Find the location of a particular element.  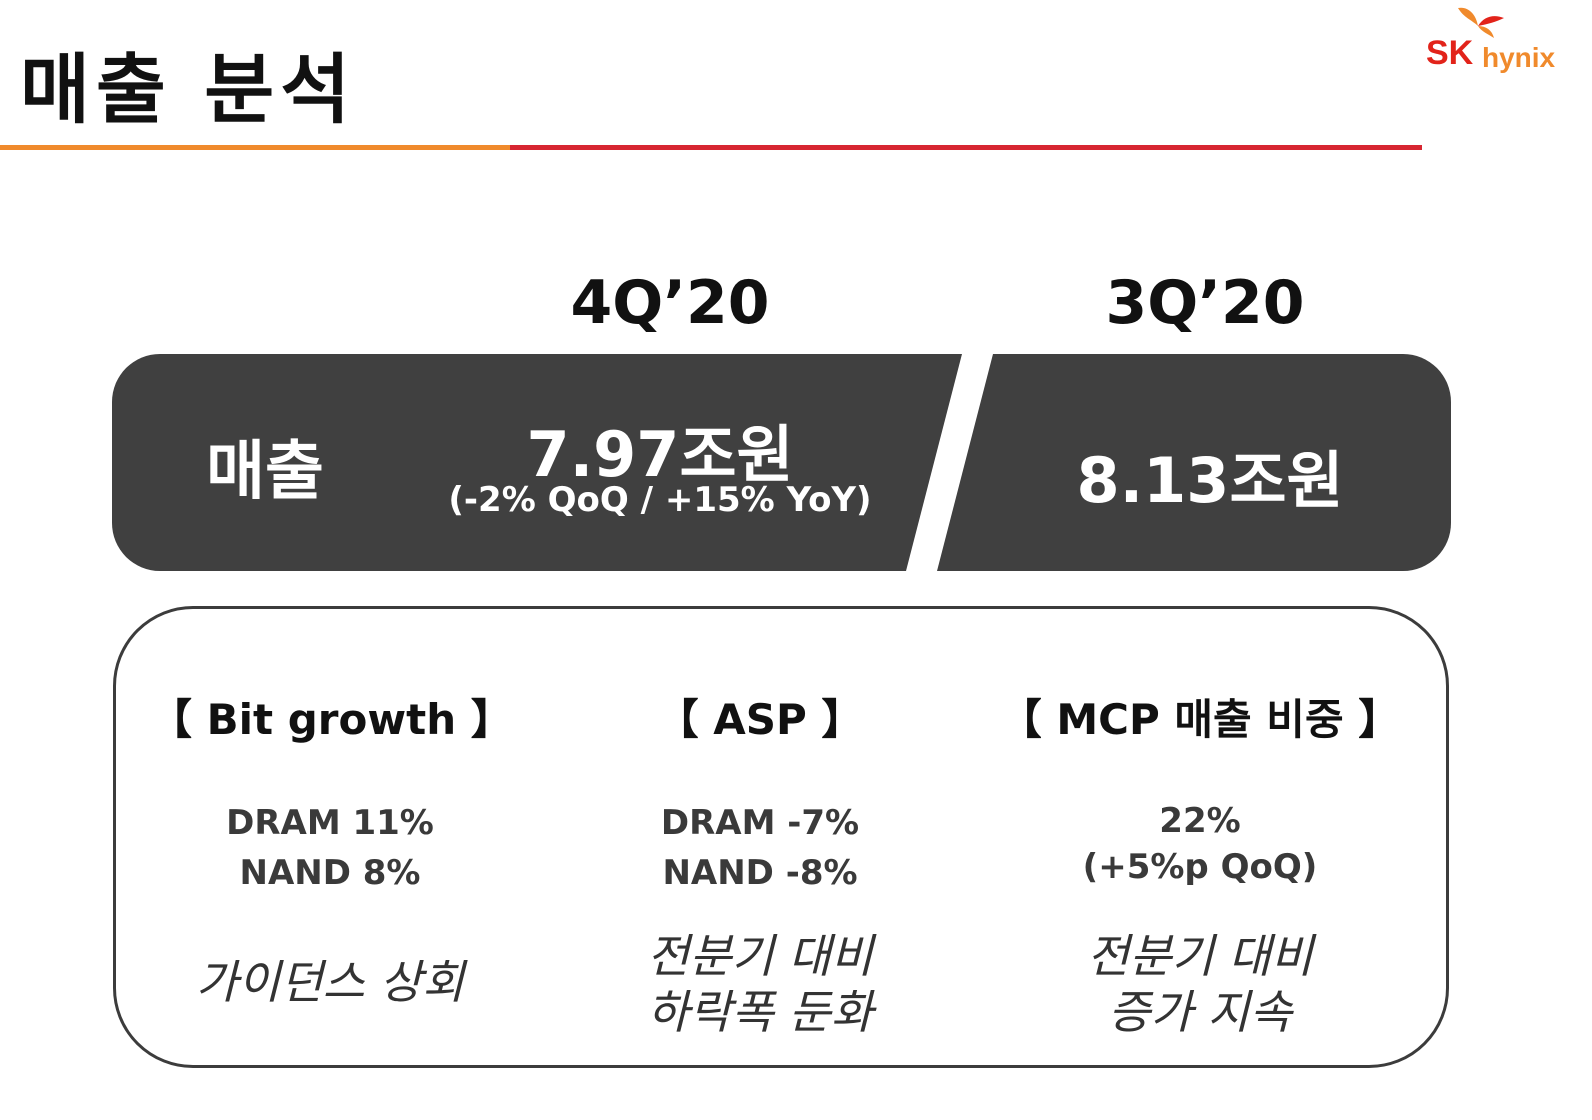

sk-hynix-logo: SK hynix is located at coordinates (1494, 40).